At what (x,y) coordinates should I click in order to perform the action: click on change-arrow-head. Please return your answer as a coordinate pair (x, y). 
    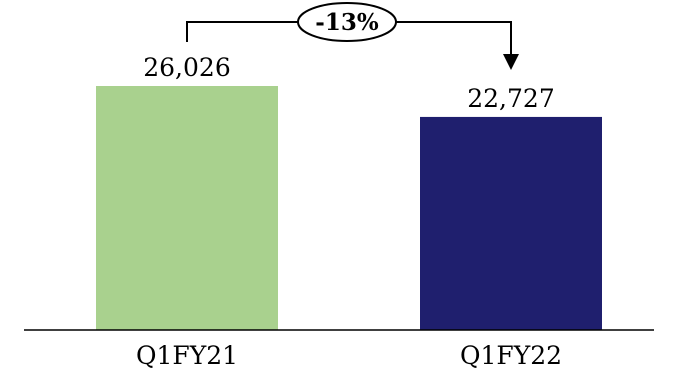
    Looking at the image, I should click on (511, 62).